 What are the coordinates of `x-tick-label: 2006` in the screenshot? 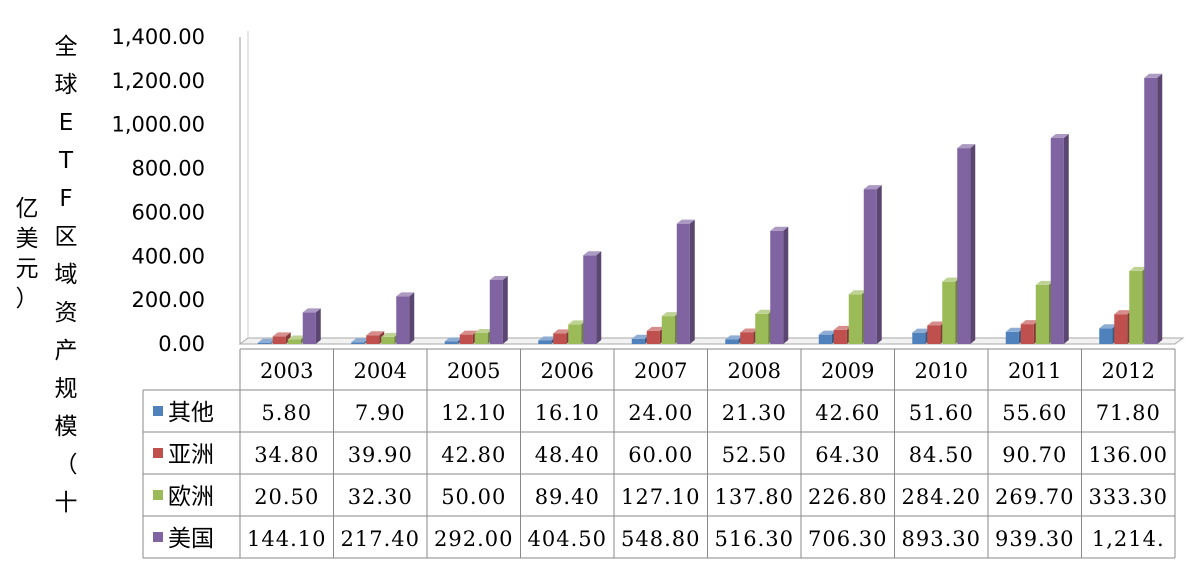 It's located at (567, 371).